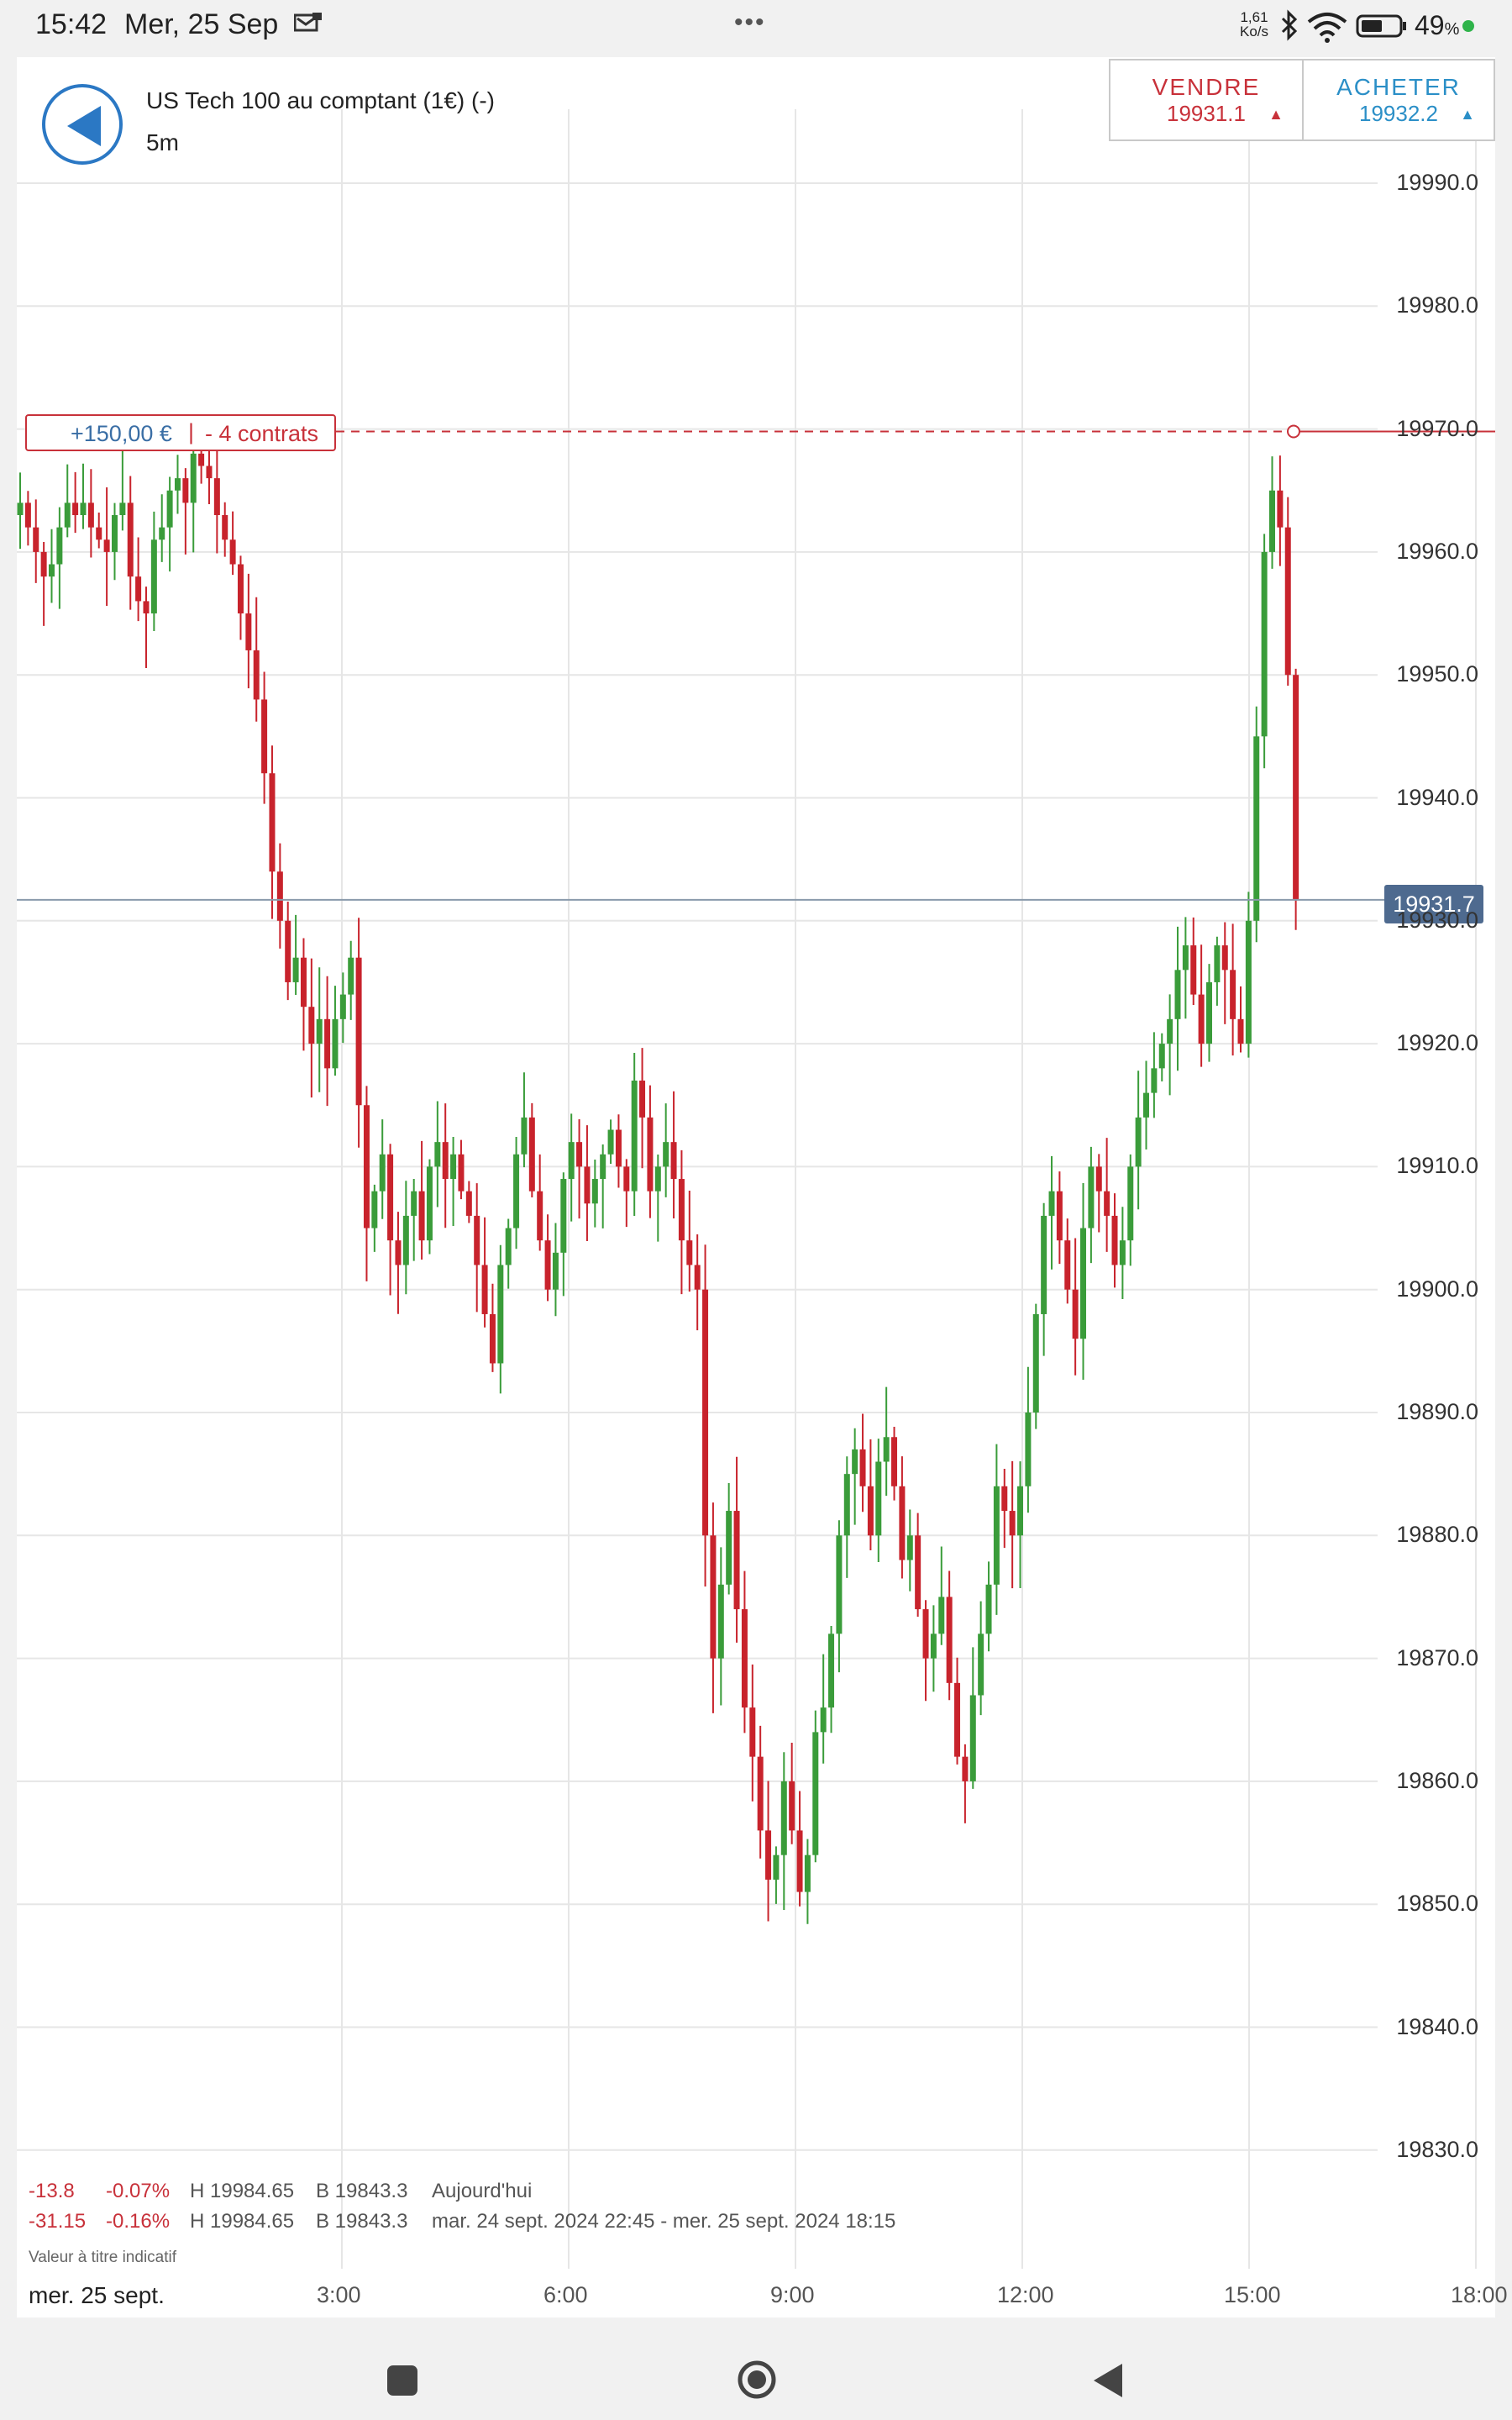 The image size is (1512, 2420). I want to click on high-value: H 19984.65, so click(242, 2221).